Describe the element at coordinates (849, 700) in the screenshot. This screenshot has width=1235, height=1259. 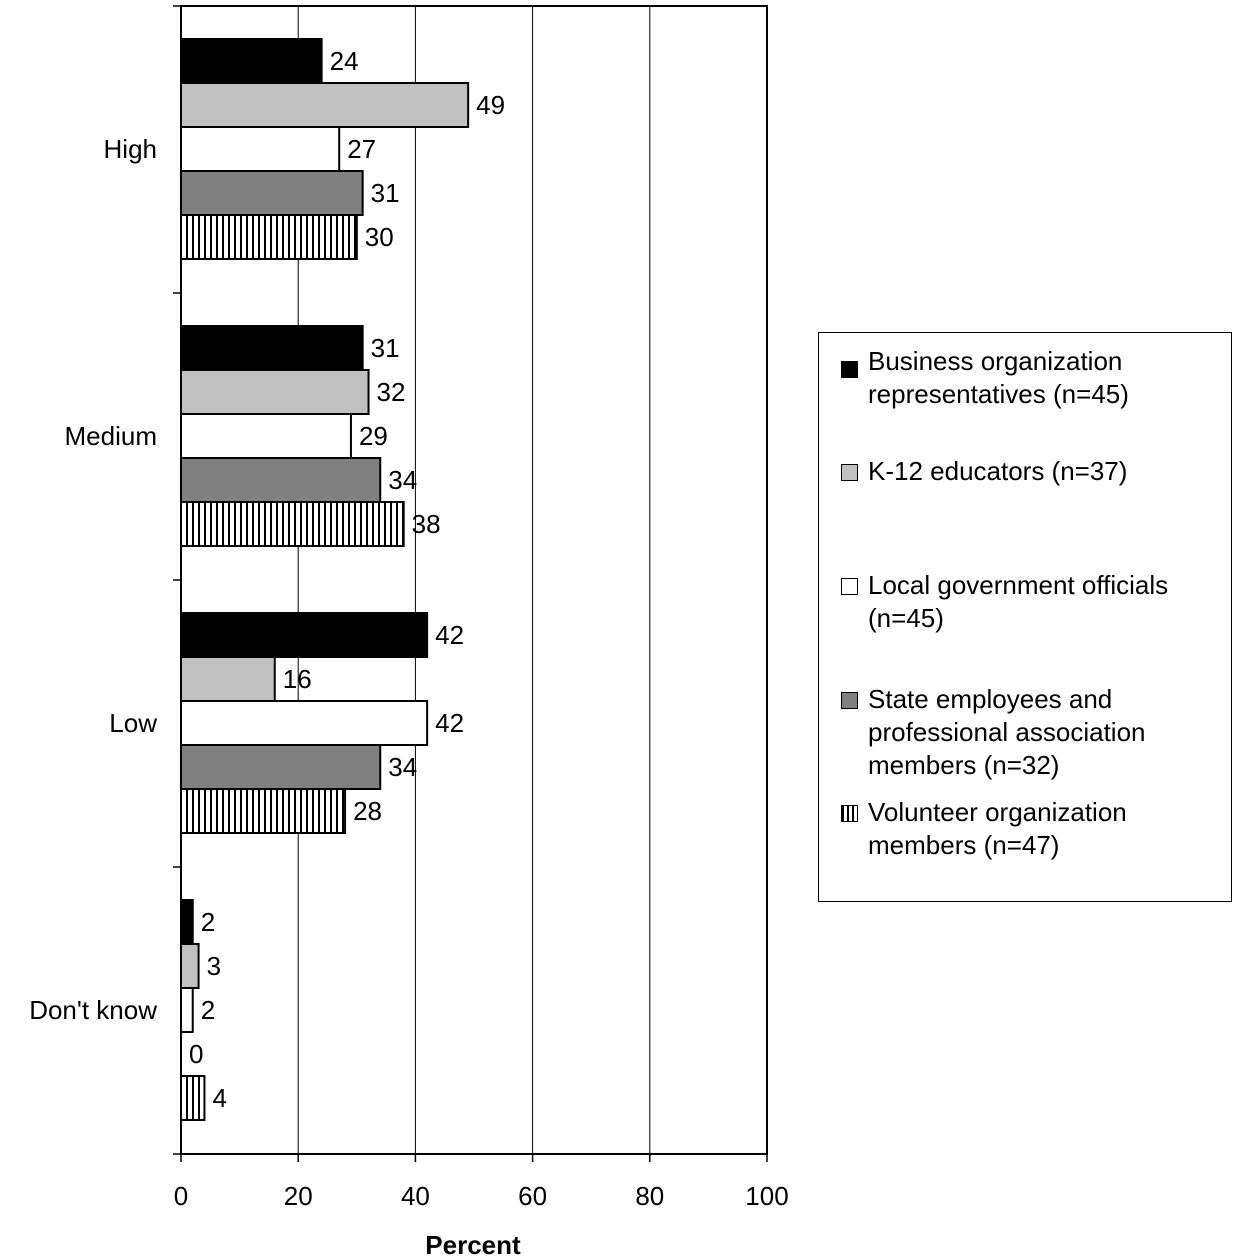
I see `legend-swatch-state` at that location.